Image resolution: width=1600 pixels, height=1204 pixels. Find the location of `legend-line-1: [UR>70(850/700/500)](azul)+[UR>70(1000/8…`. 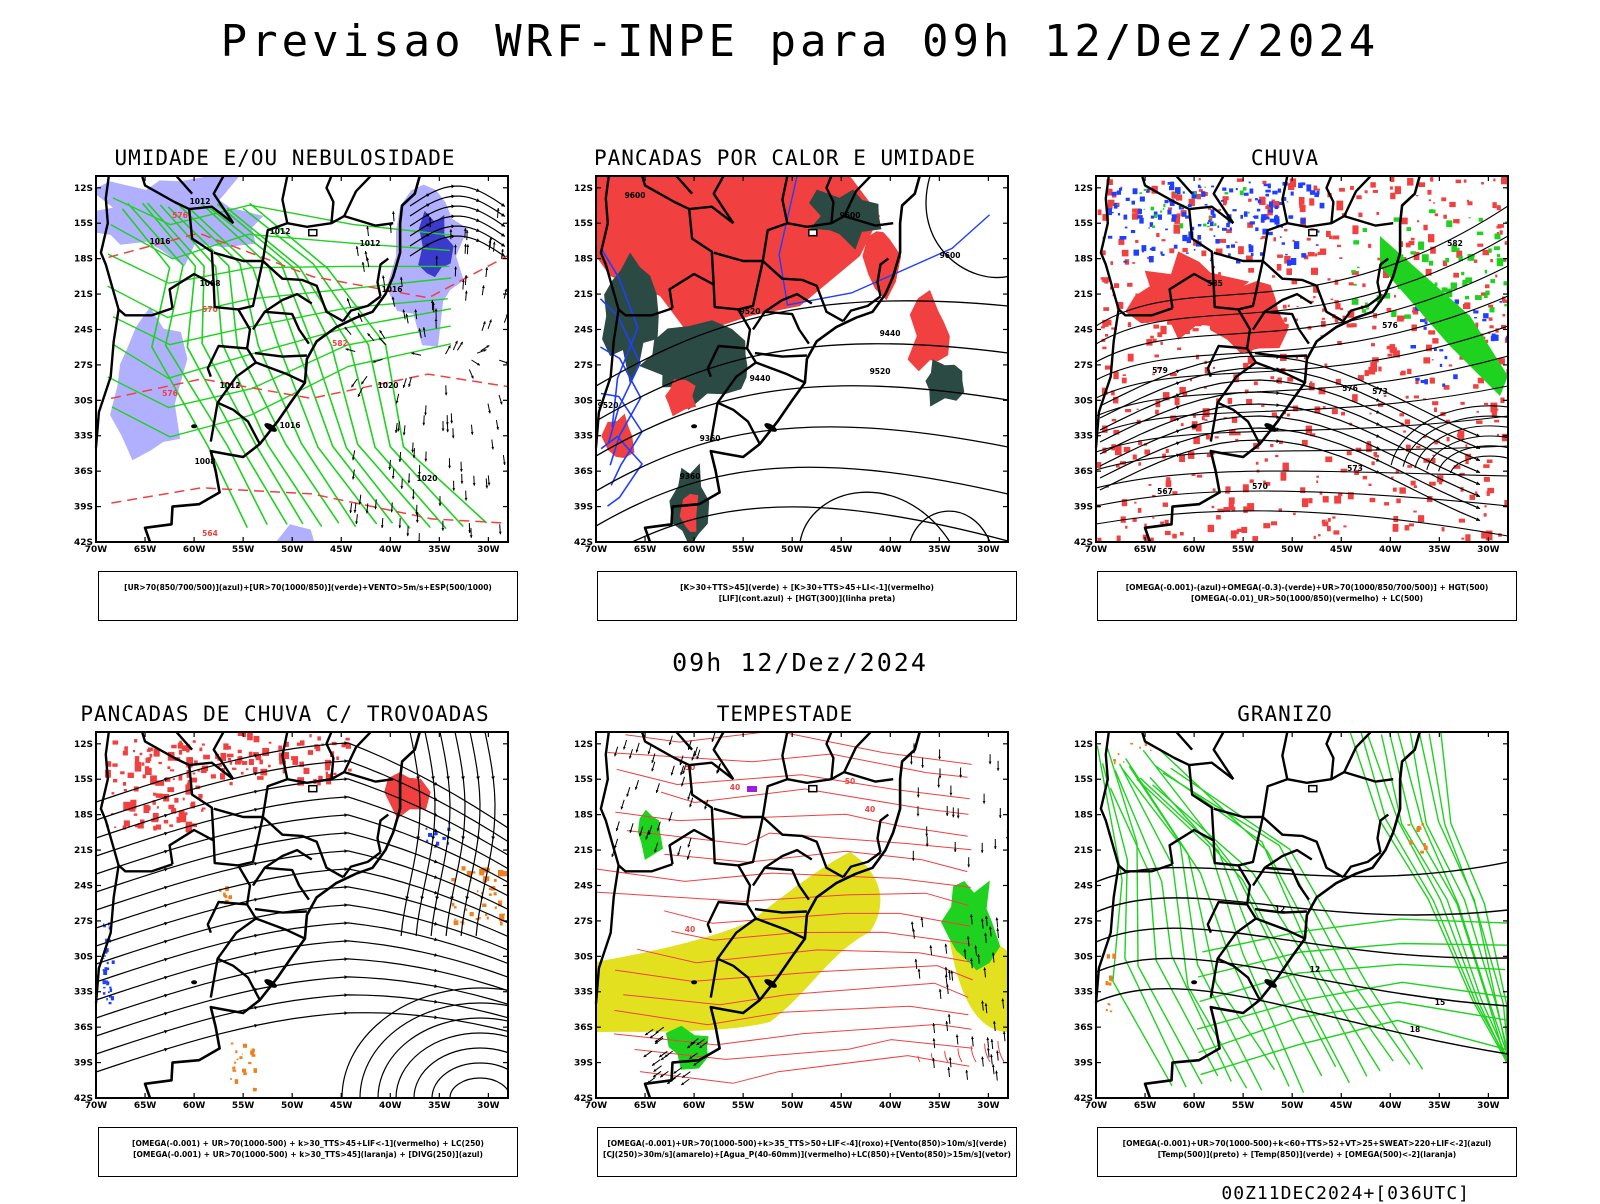

legend-line-1: [UR>70(850/700/500)](azul)+[UR>70(1000/8… is located at coordinates (308, 587).